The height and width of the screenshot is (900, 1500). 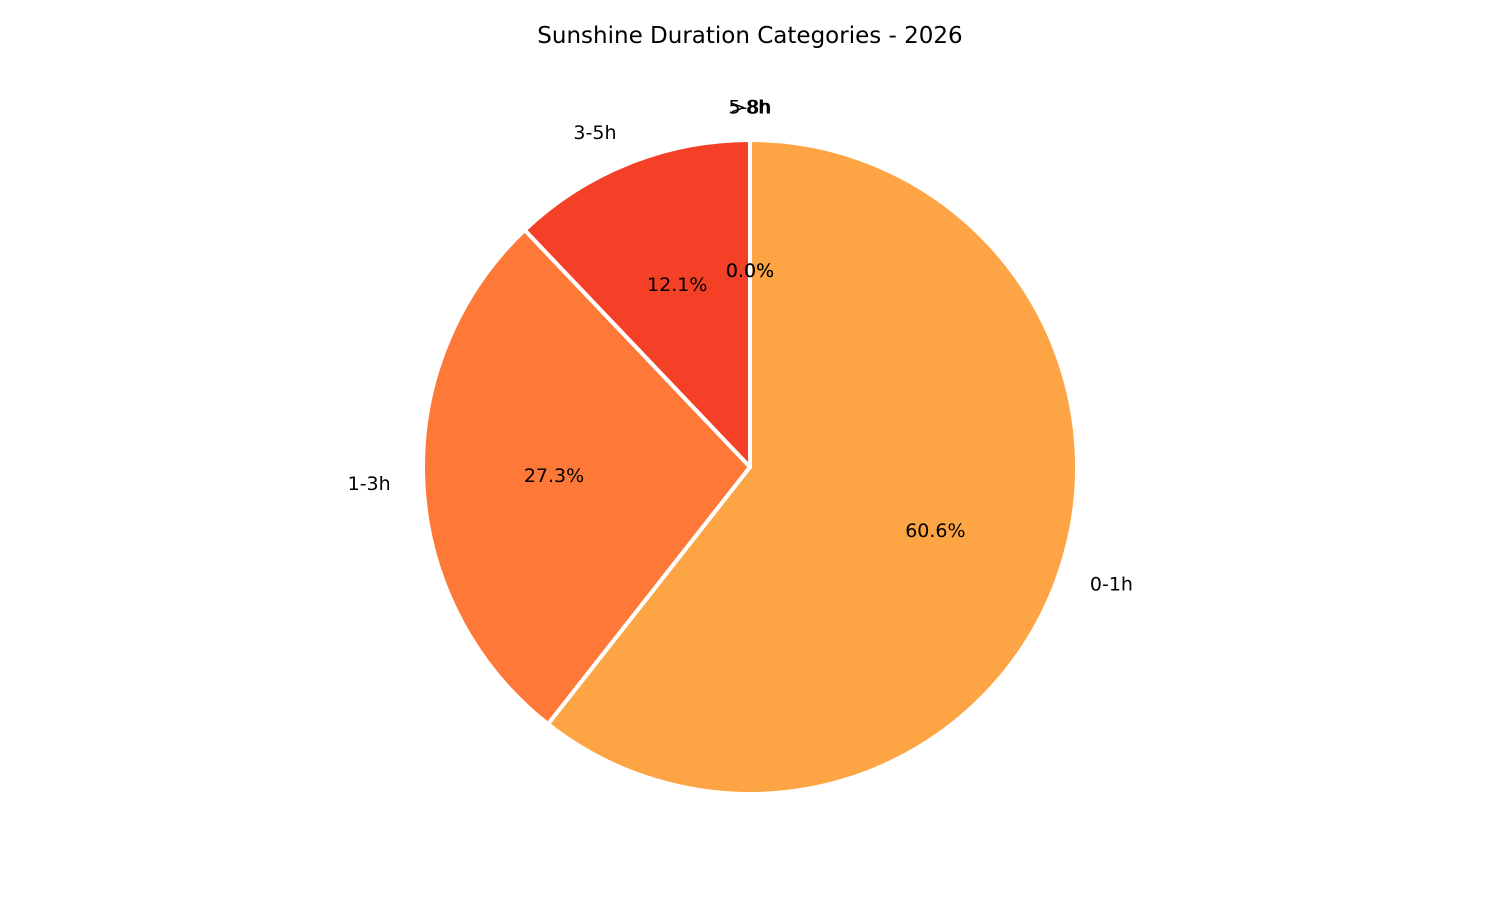 I want to click on slice-pct-0-1h: 60.6%, so click(x=935, y=531).